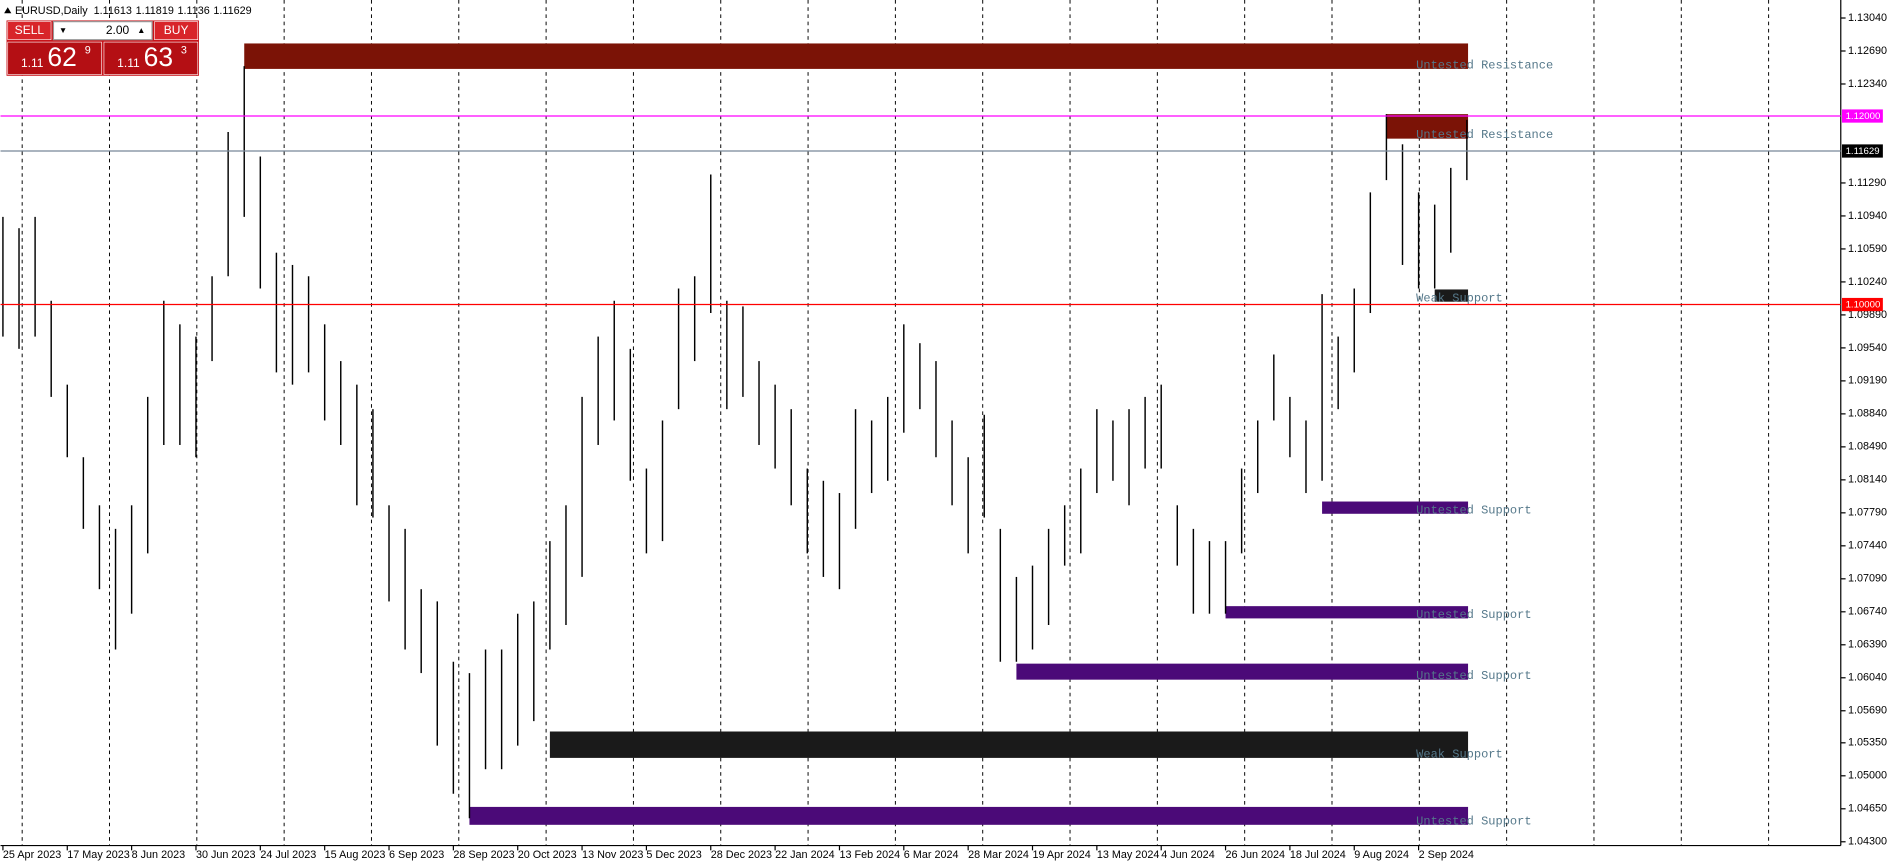 The width and height of the screenshot is (1887, 866). What do you see at coordinates (1867, 645) in the screenshot?
I see `y-tick-label: 1.06390` at bounding box center [1867, 645].